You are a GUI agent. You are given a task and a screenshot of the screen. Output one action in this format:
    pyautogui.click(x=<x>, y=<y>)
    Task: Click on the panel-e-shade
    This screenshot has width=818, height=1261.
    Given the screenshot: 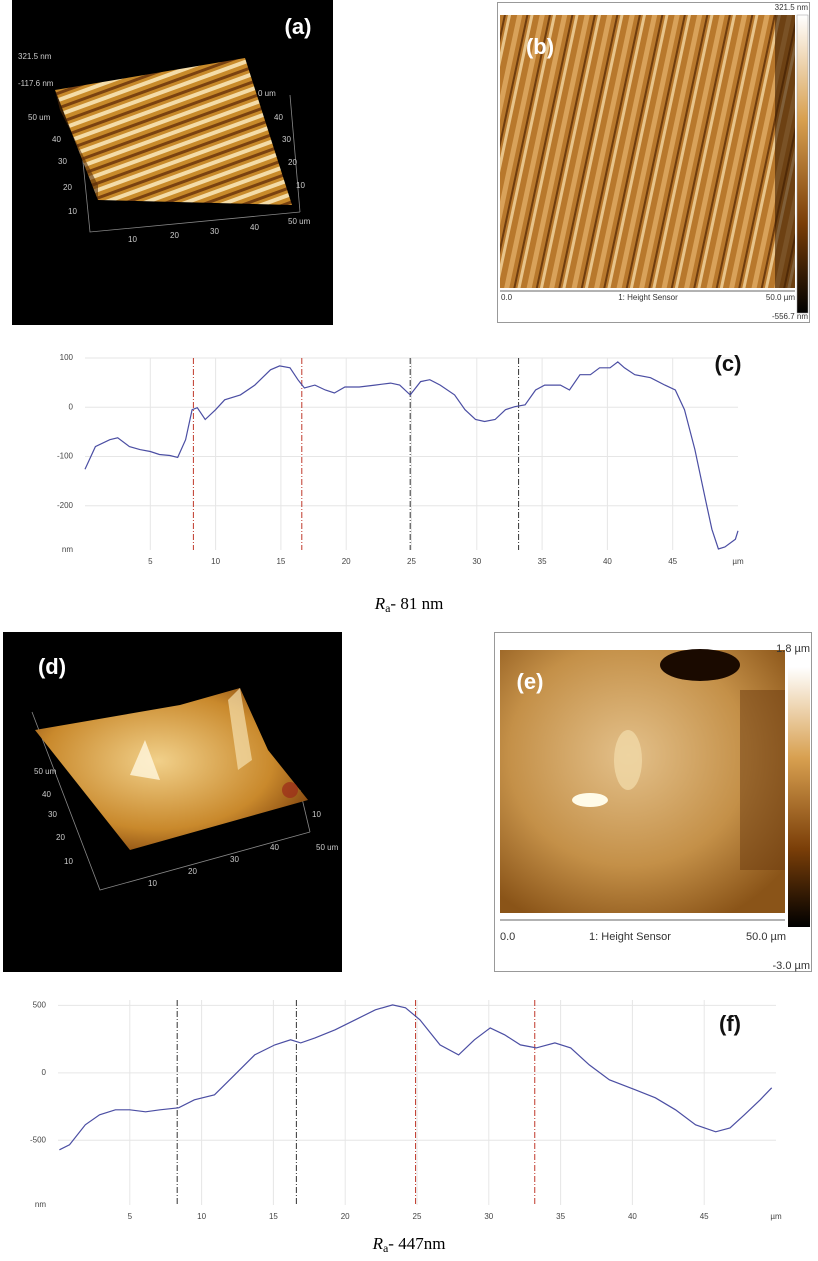 What is the action you would take?
    pyautogui.click(x=762, y=780)
    